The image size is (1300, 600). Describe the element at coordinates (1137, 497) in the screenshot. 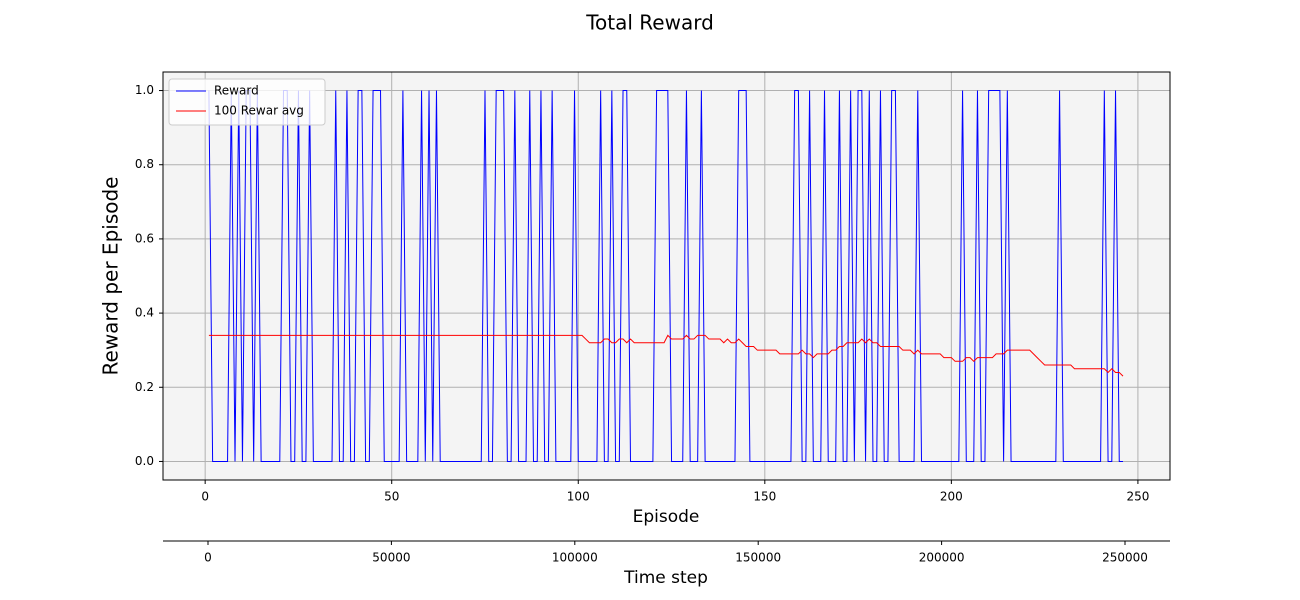

I see `x-tick-label: 250` at that location.